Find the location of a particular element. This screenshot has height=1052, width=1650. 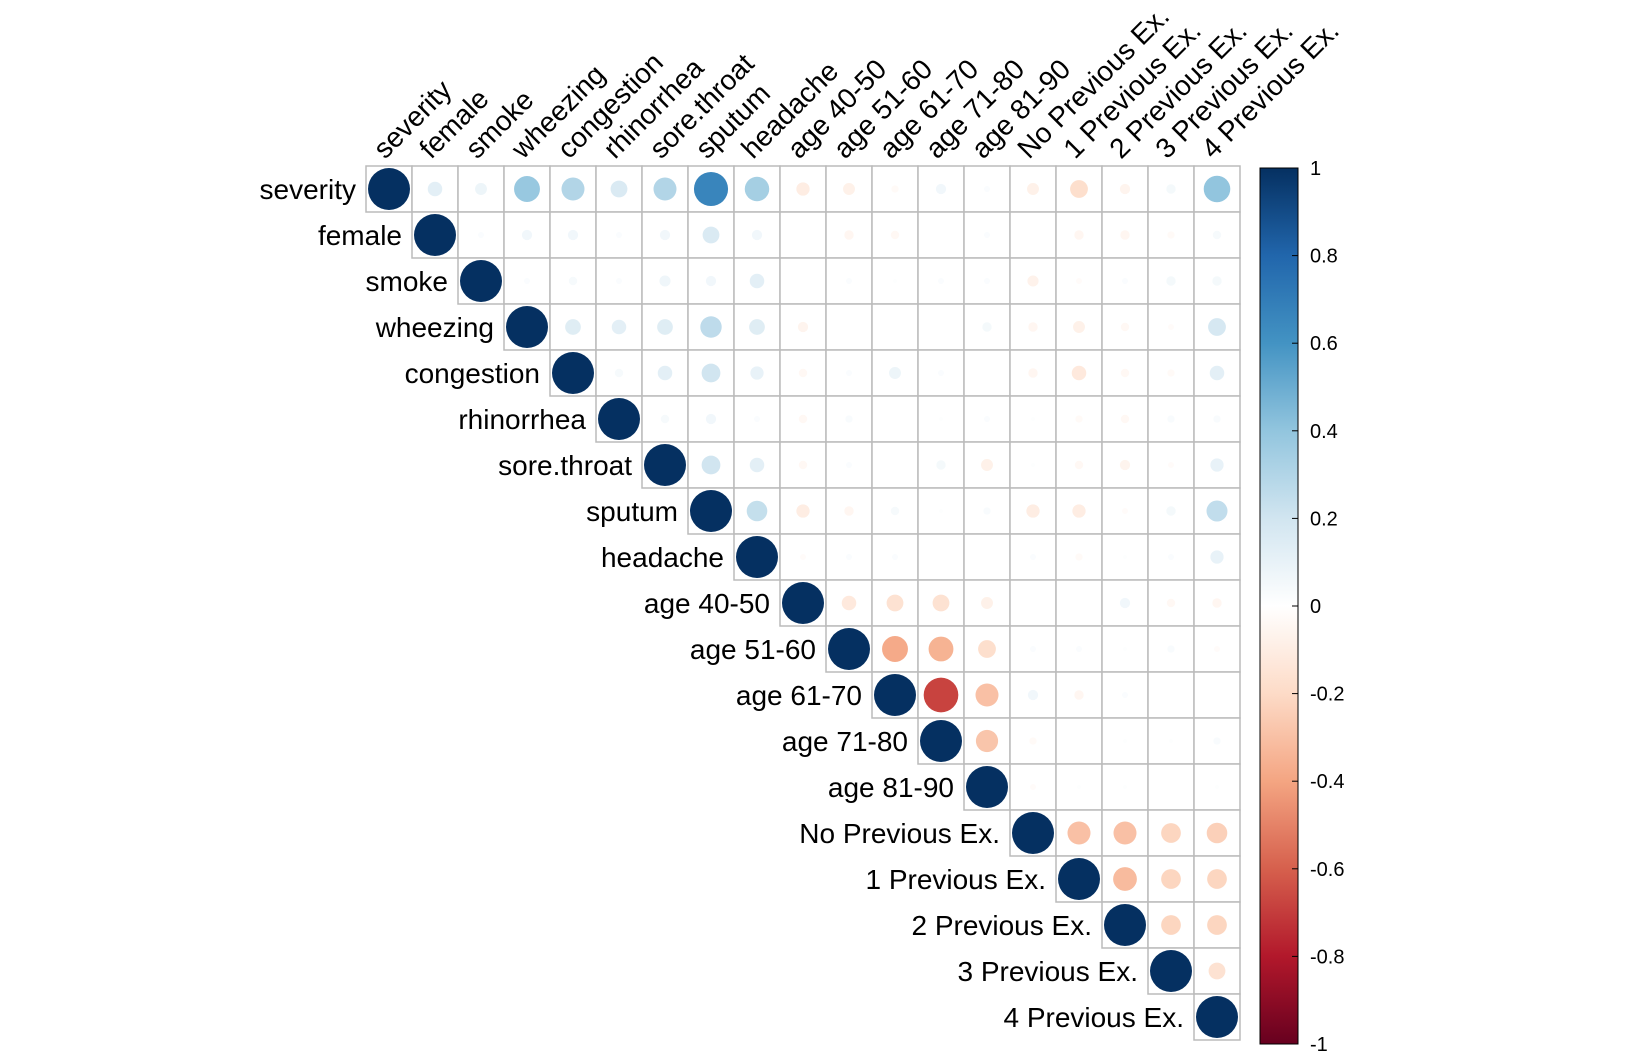

row-label: age 71-80 is located at coordinates (845, 741).